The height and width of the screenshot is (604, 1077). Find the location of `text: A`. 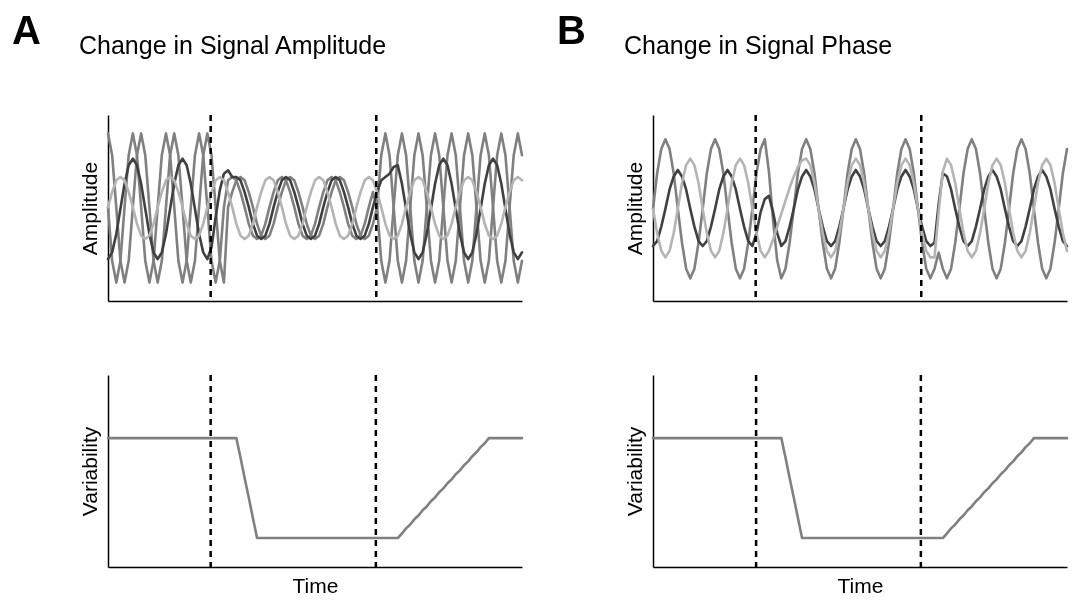

text: A is located at coordinates (26, 30).